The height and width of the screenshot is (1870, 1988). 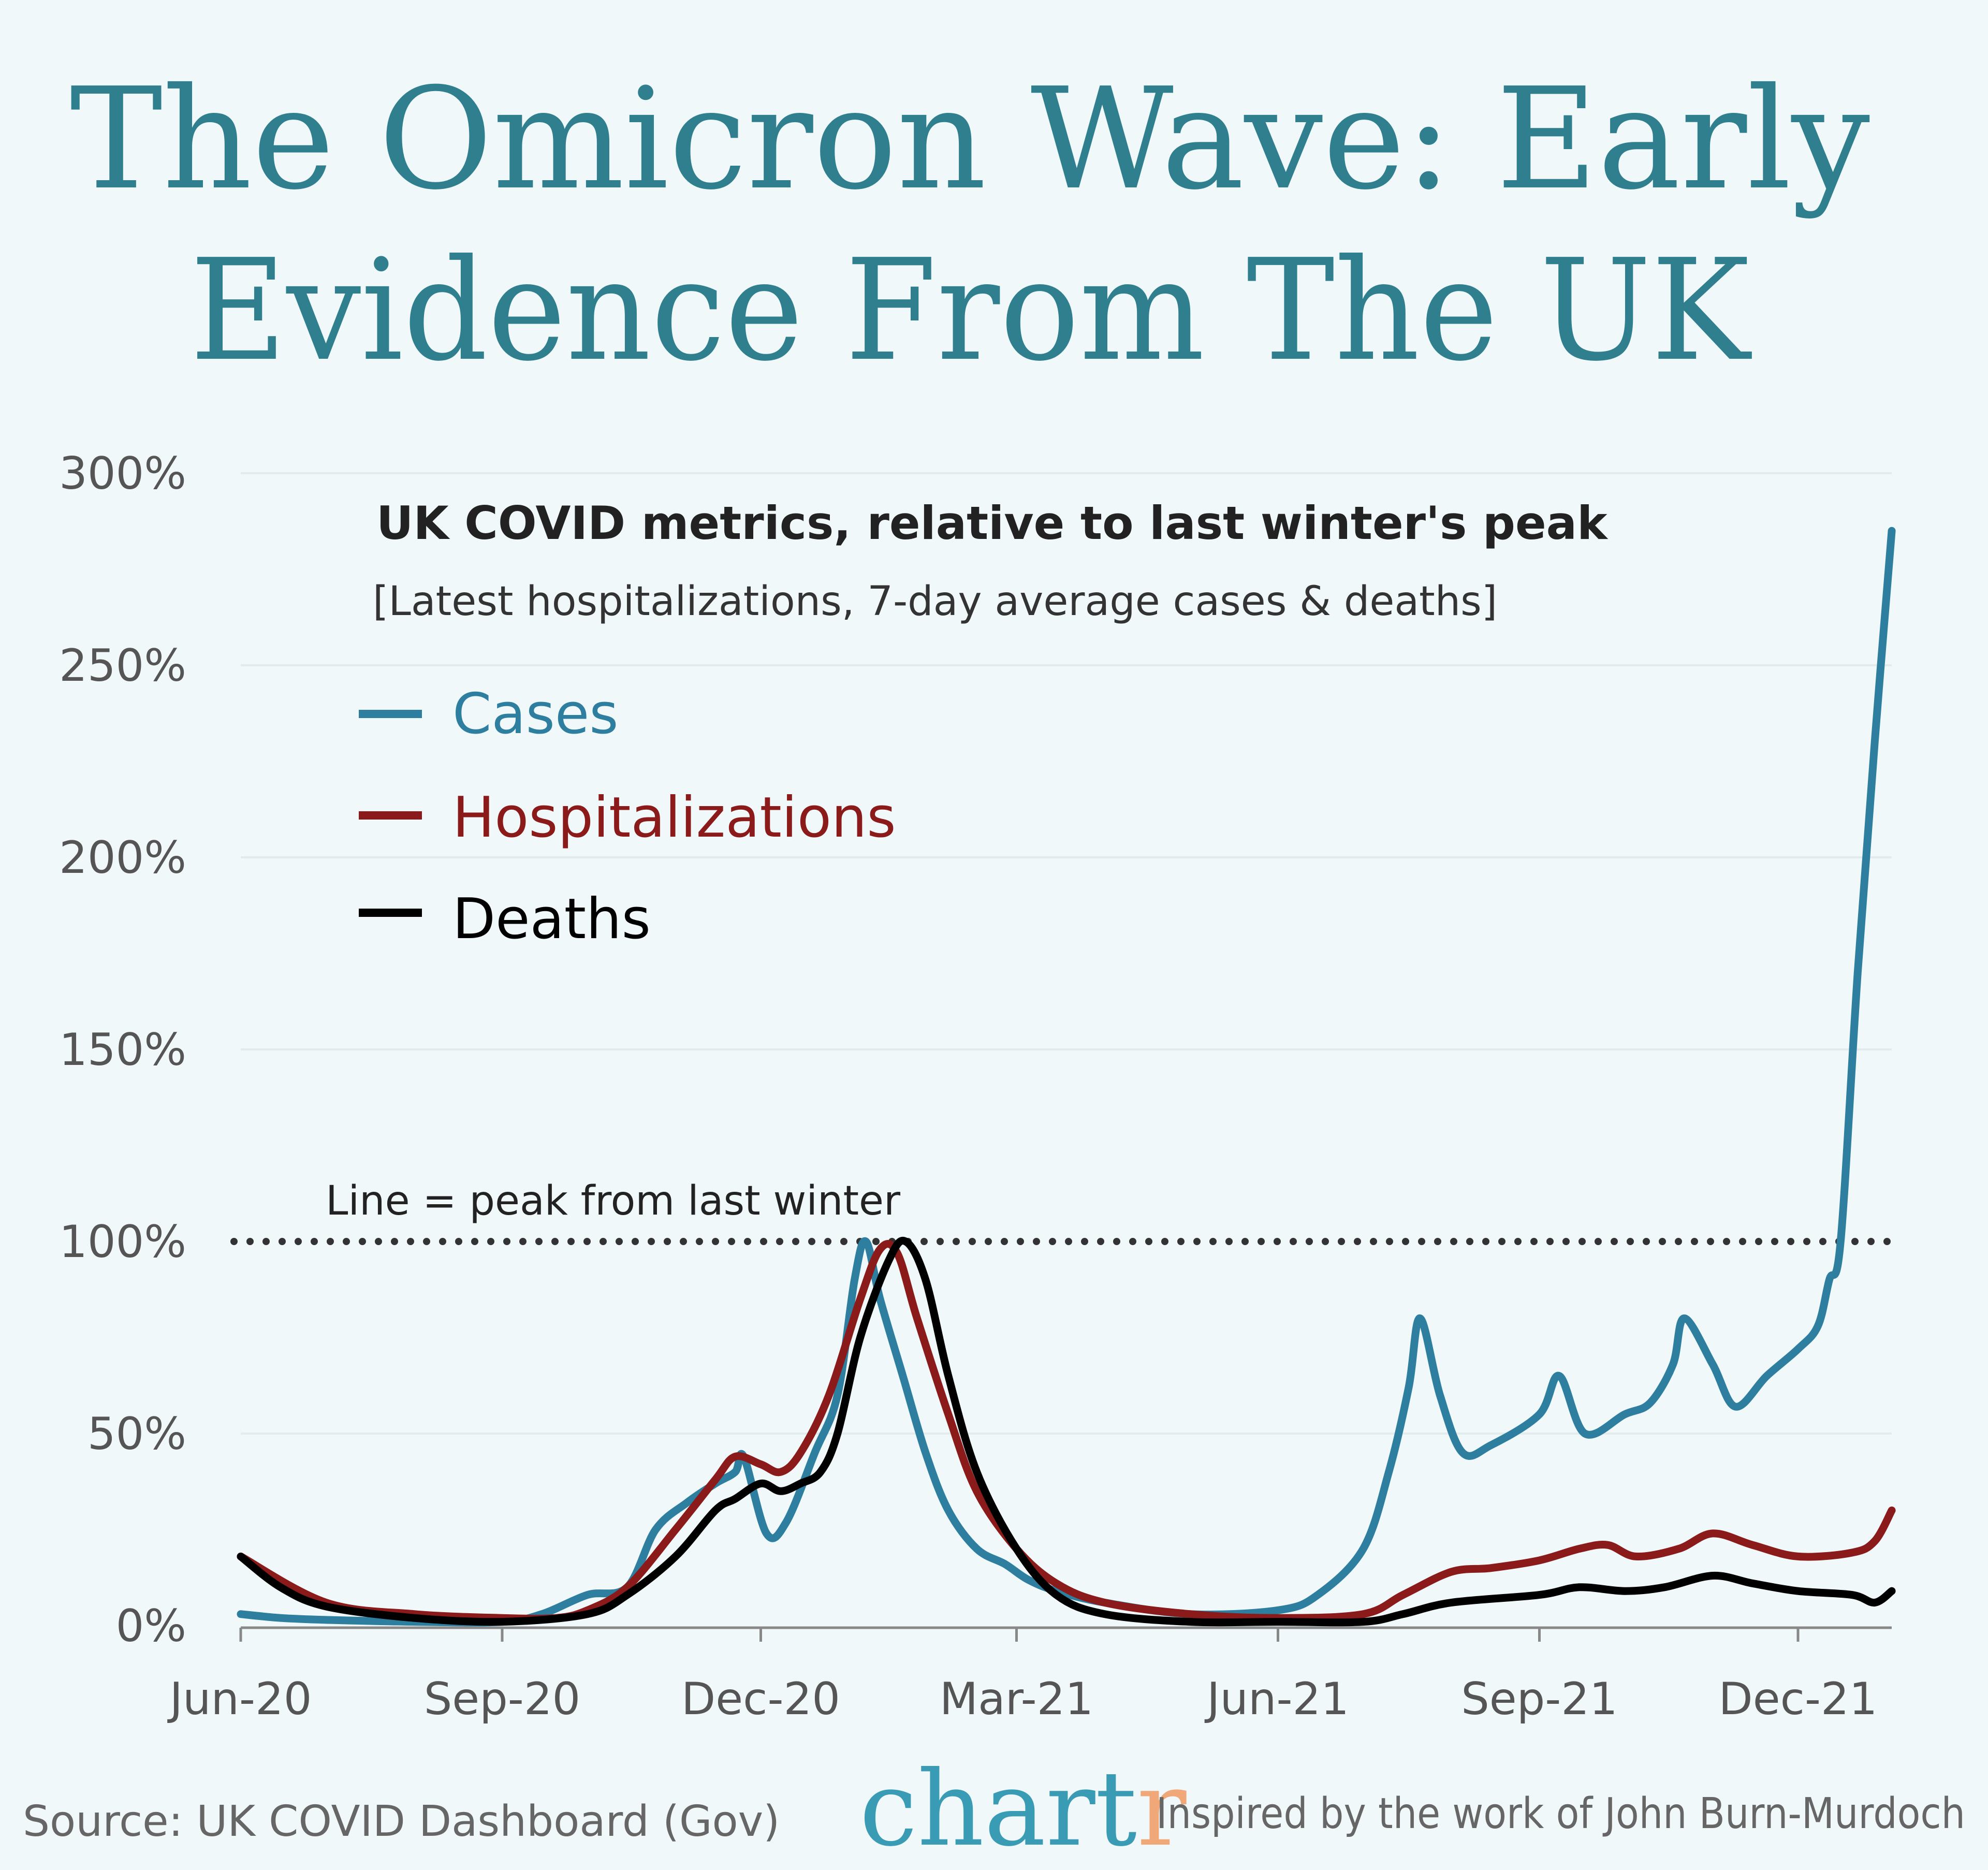 I want to click on legend-label-hospitalizations: Hospitalizations, so click(x=674, y=817).